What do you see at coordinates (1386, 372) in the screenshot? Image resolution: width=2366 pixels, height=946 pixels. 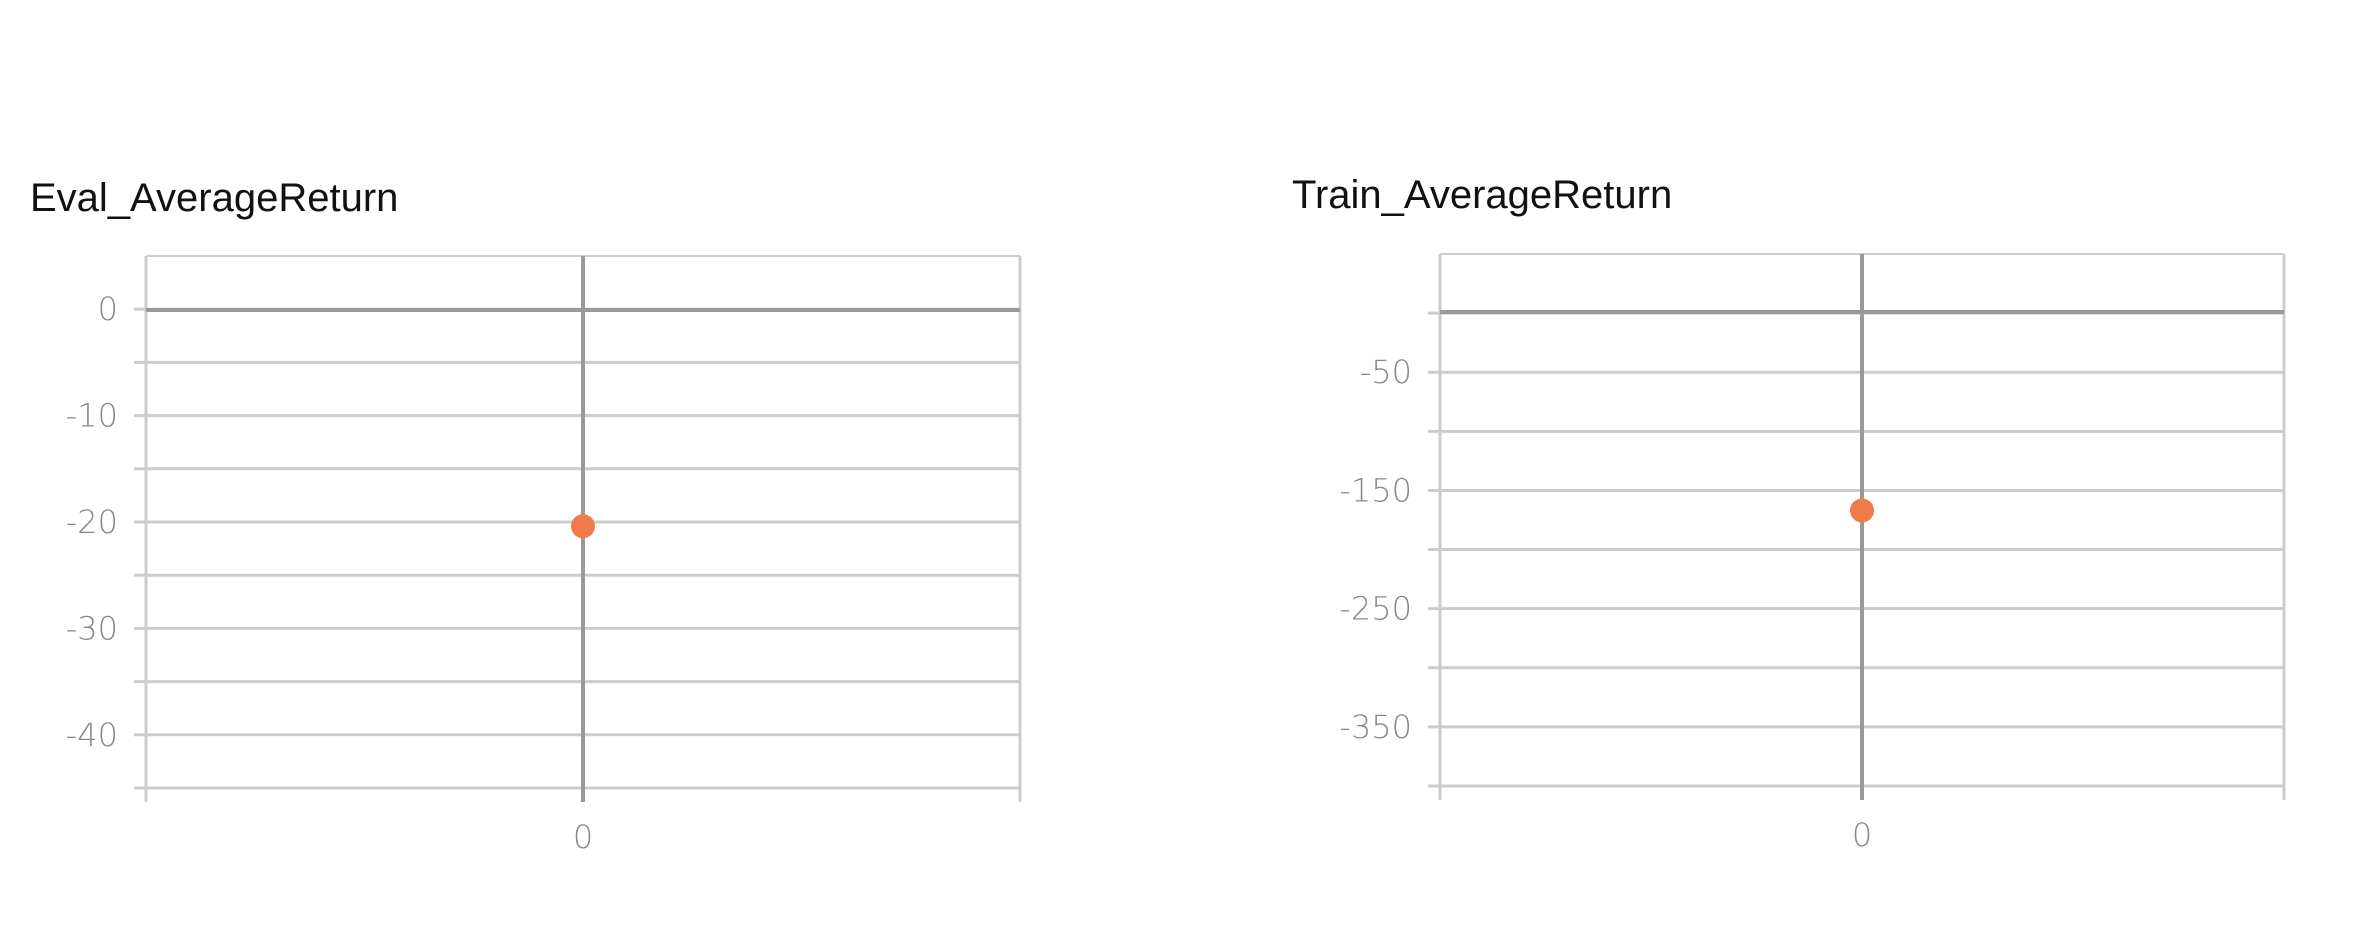 I see `y-tick-label: -50` at bounding box center [1386, 372].